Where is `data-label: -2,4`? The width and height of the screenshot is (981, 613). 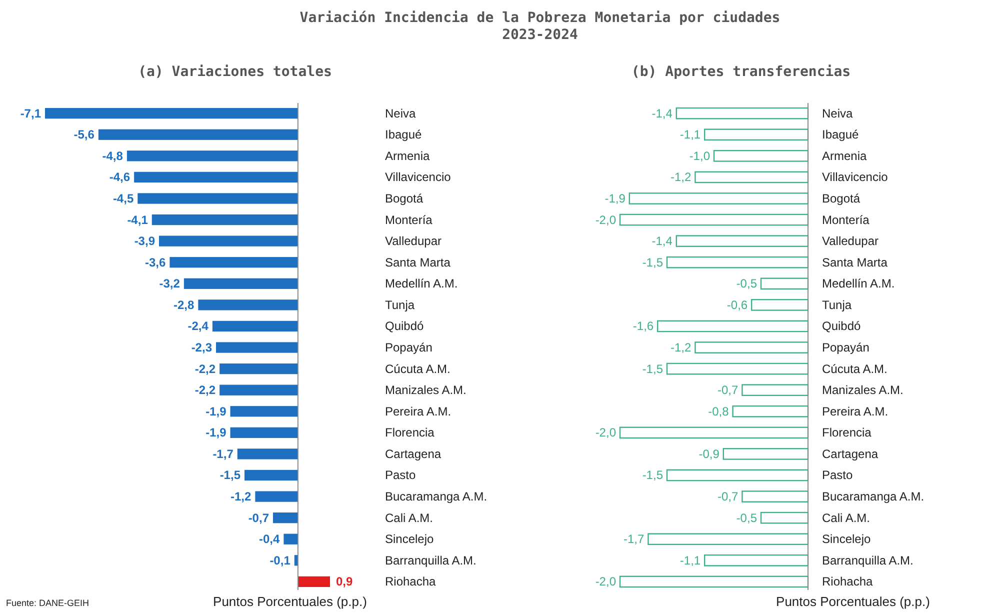 data-label: -2,4 is located at coordinates (198, 326).